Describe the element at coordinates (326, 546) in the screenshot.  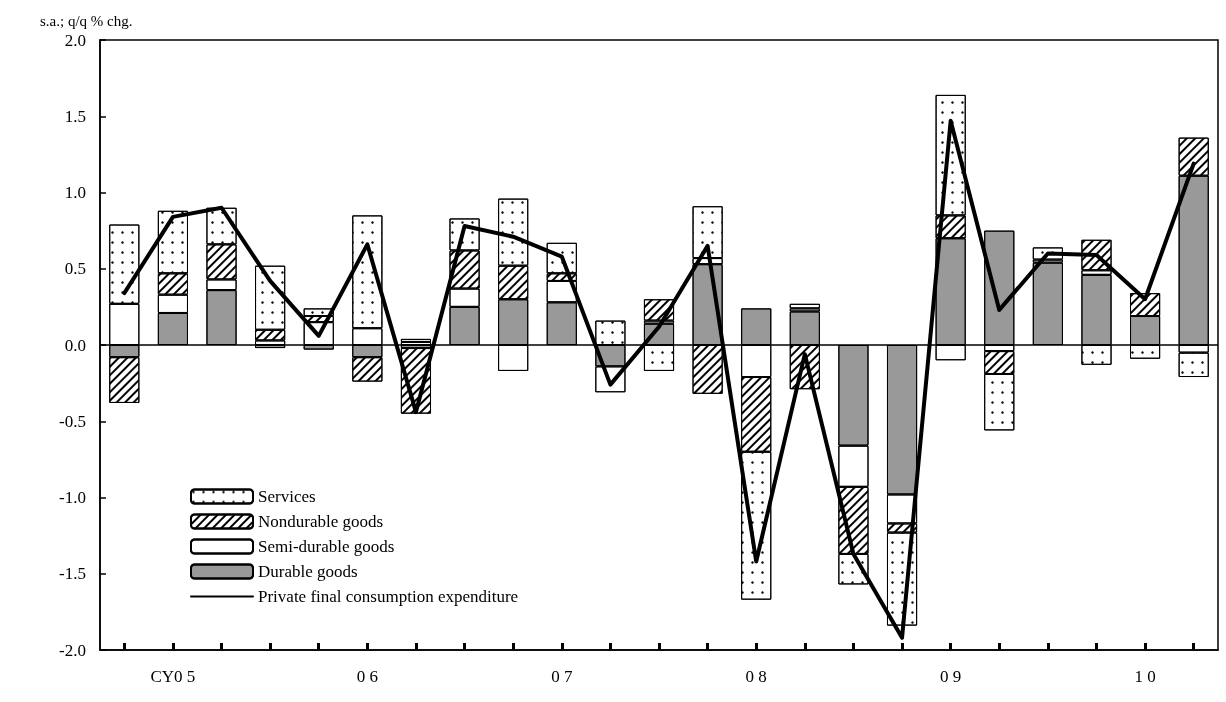
I see `legend-label: Semi-durable goods` at that location.